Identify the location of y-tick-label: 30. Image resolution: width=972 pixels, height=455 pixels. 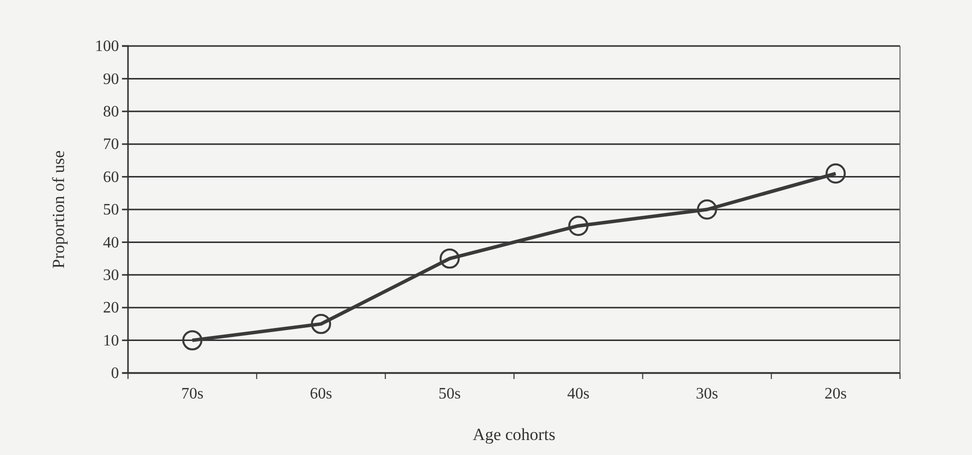
(111, 275).